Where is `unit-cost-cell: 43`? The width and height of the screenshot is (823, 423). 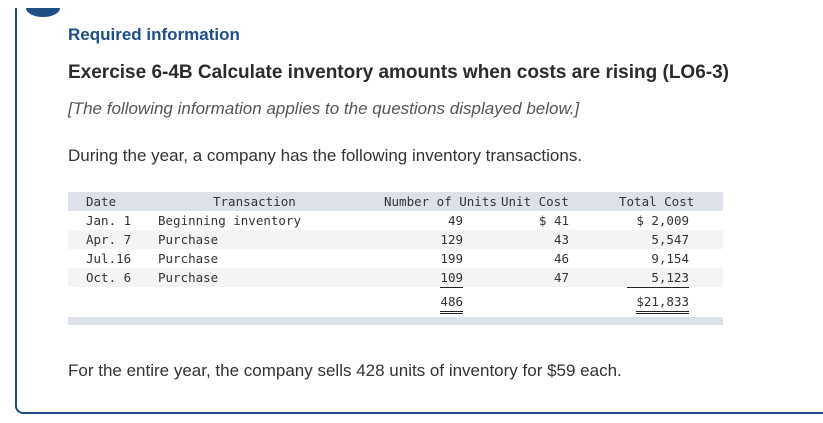
unit-cost-cell: 43 is located at coordinates (561, 239).